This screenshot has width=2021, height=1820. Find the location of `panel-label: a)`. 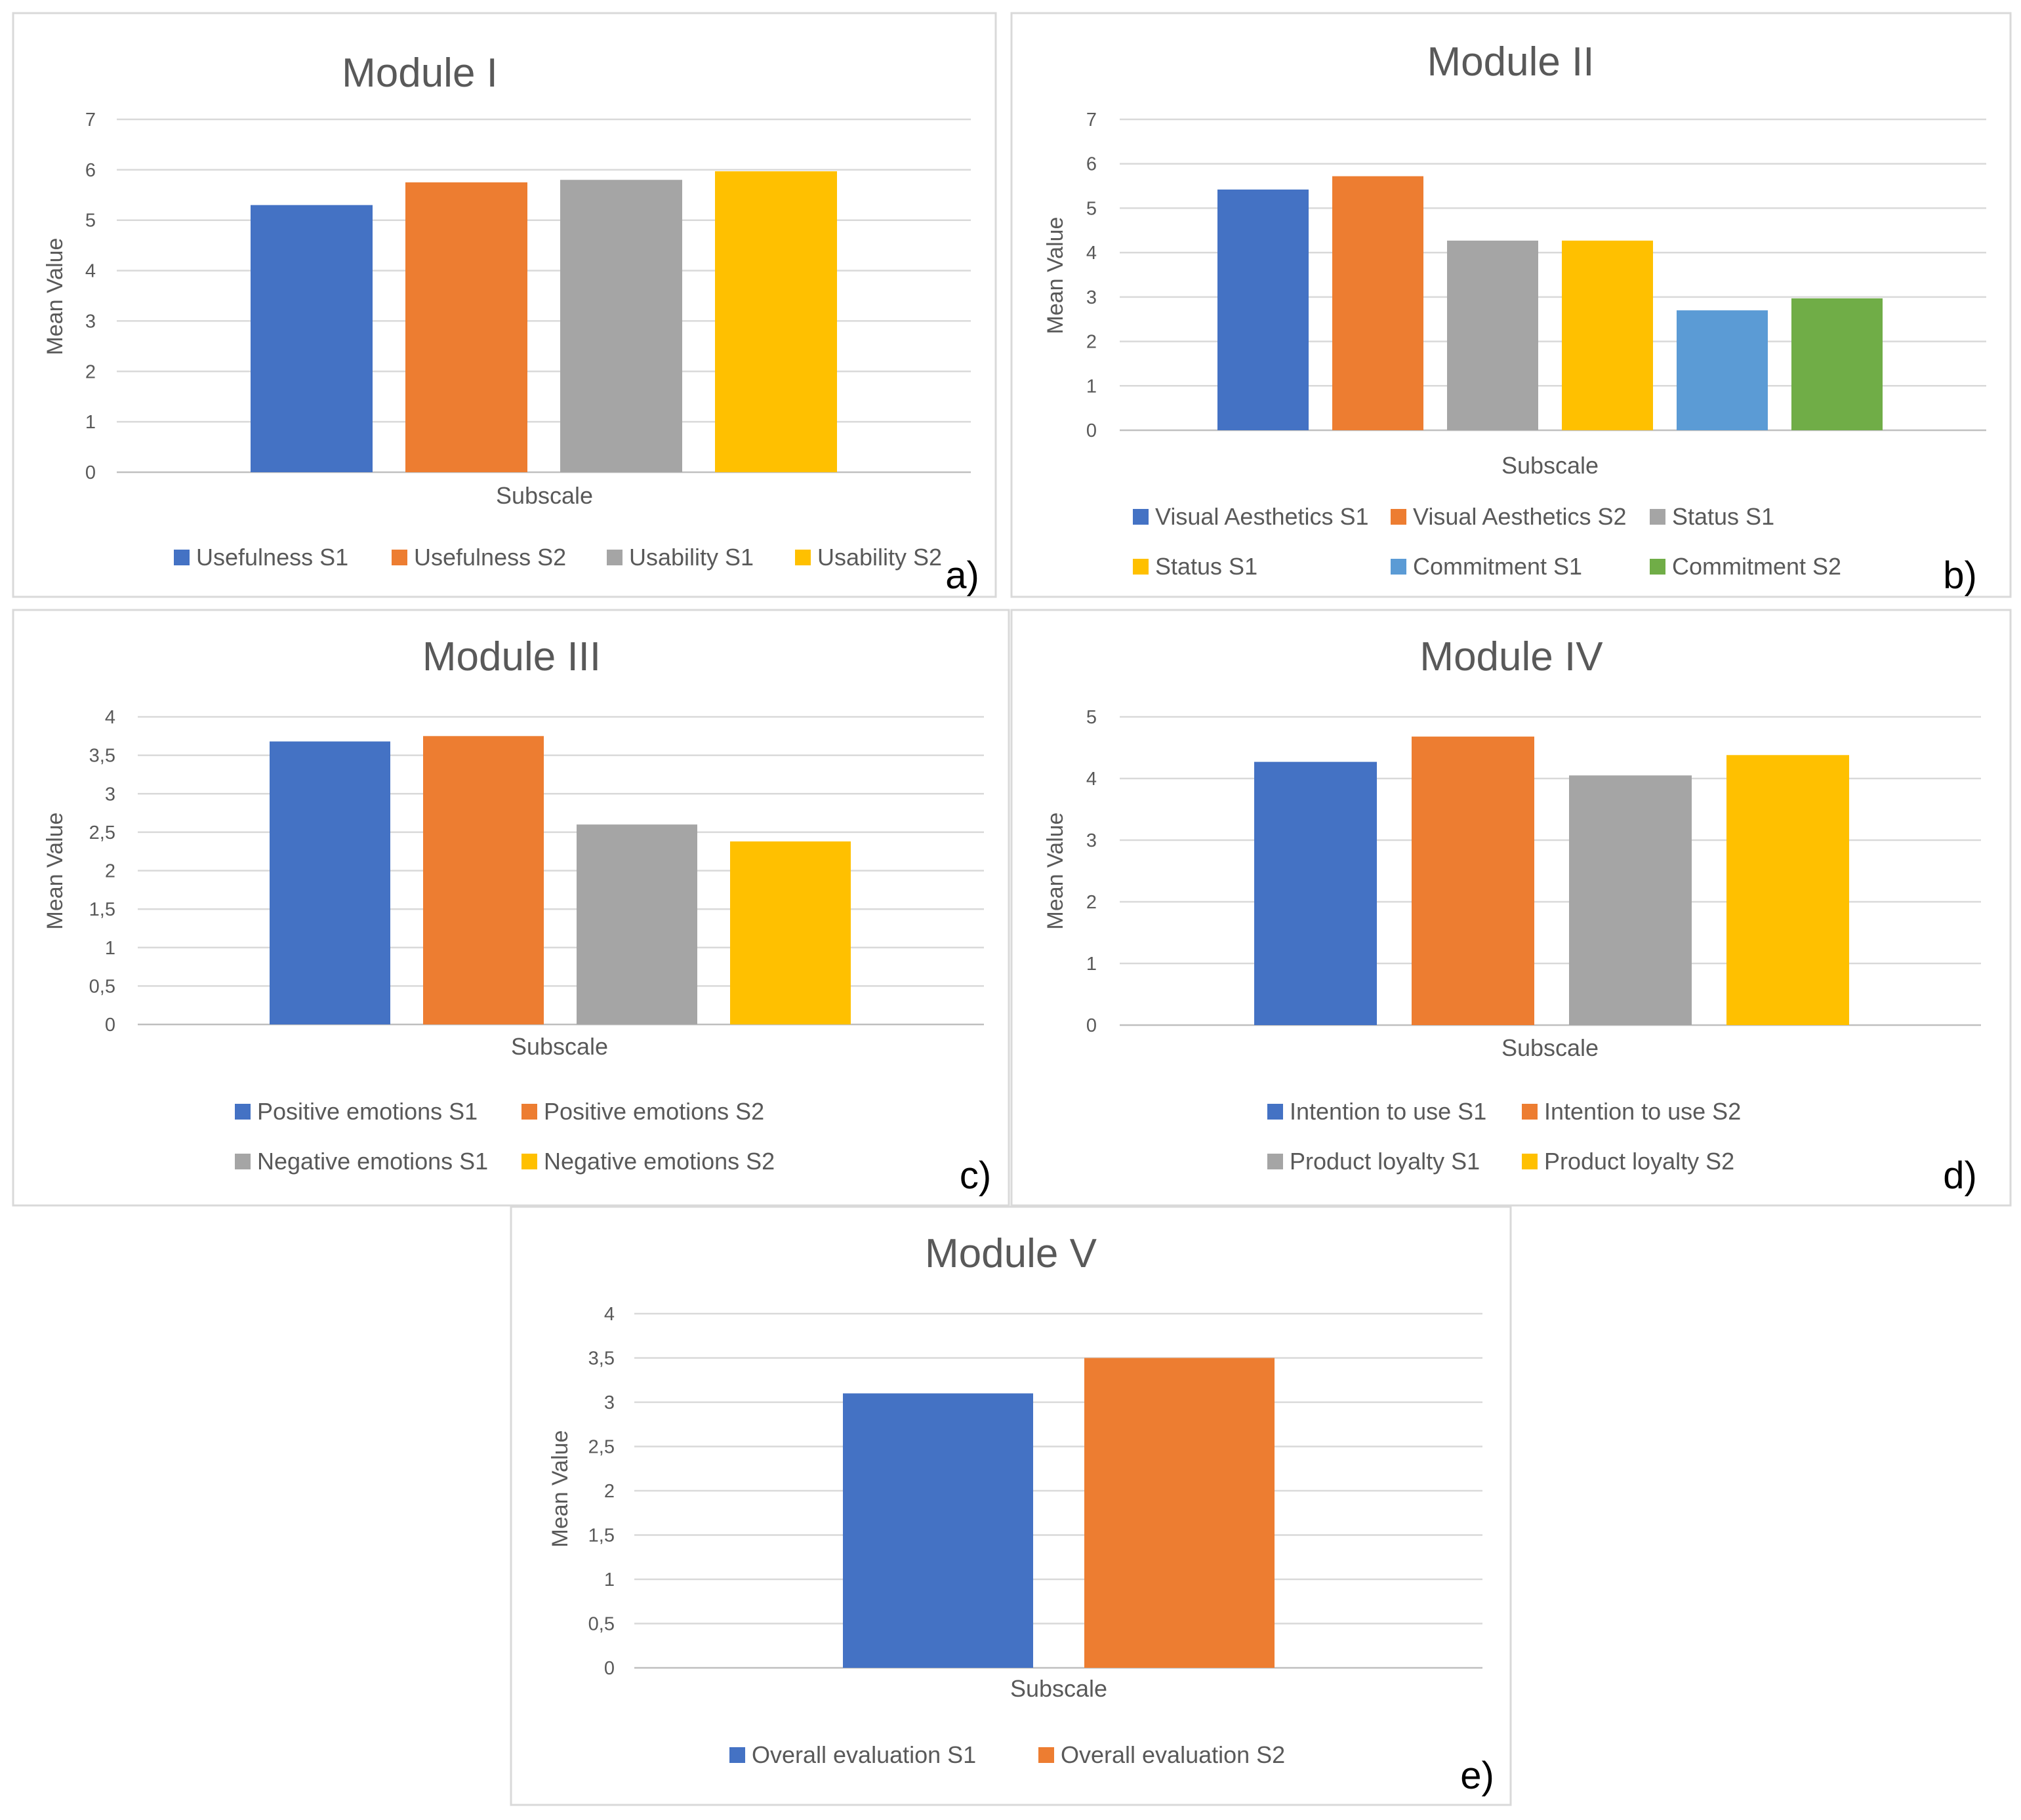

panel-label: a) is located at coordinates (962, 575).